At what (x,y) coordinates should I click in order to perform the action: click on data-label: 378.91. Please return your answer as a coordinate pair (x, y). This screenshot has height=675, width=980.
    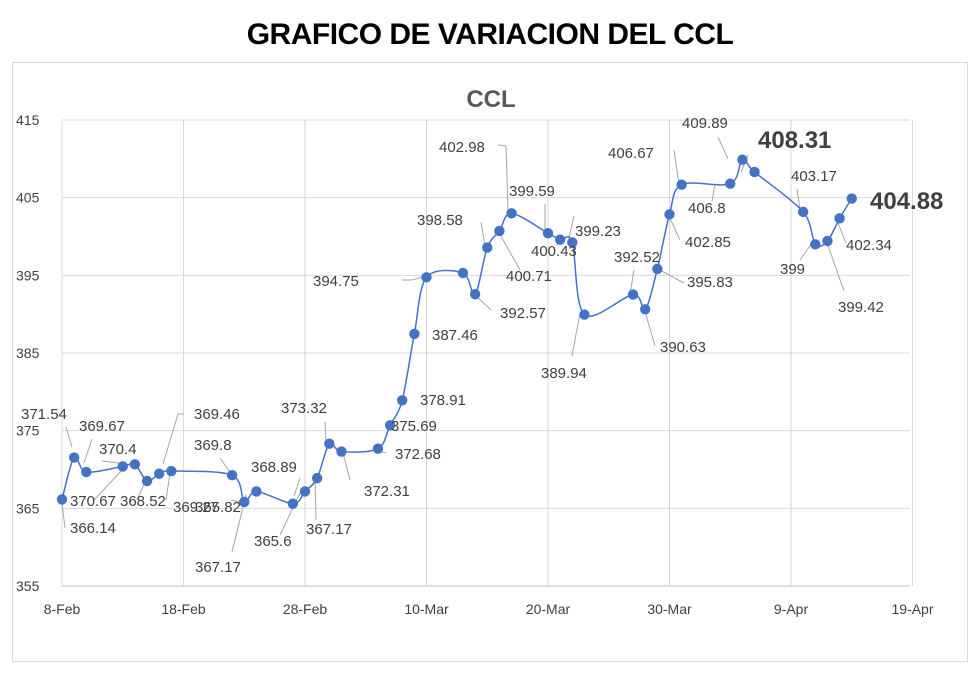
    Looking at the image, I should click on (443, 400).